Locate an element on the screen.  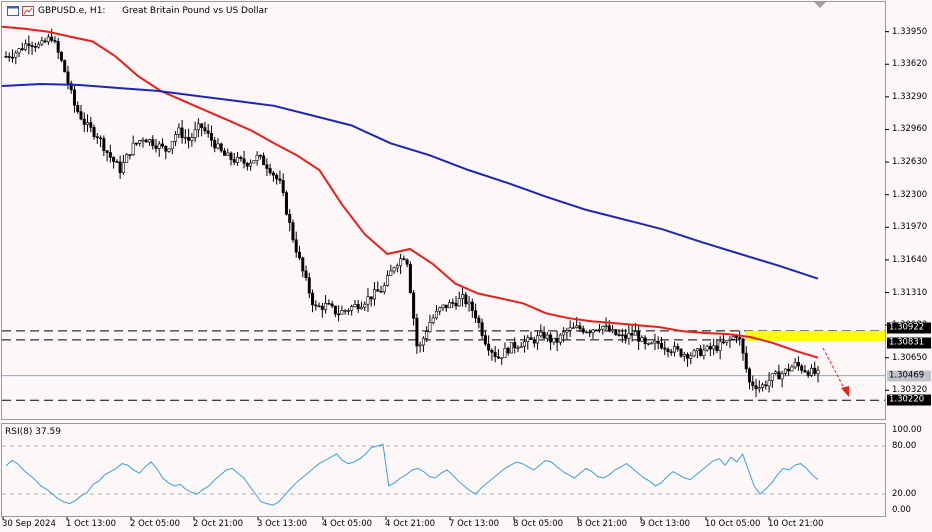
rsi-tick-label: 80.00 is located at coordinates (904, 446).